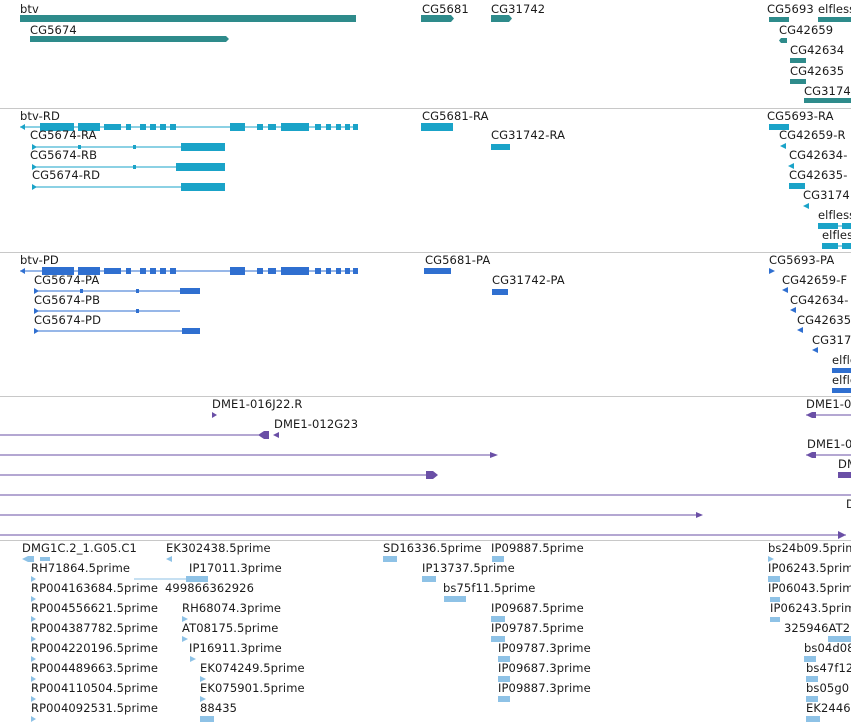  Describe the element at coordinates (798, 81) in the screenshot. I see `gene-bar-CG42635` at that location.